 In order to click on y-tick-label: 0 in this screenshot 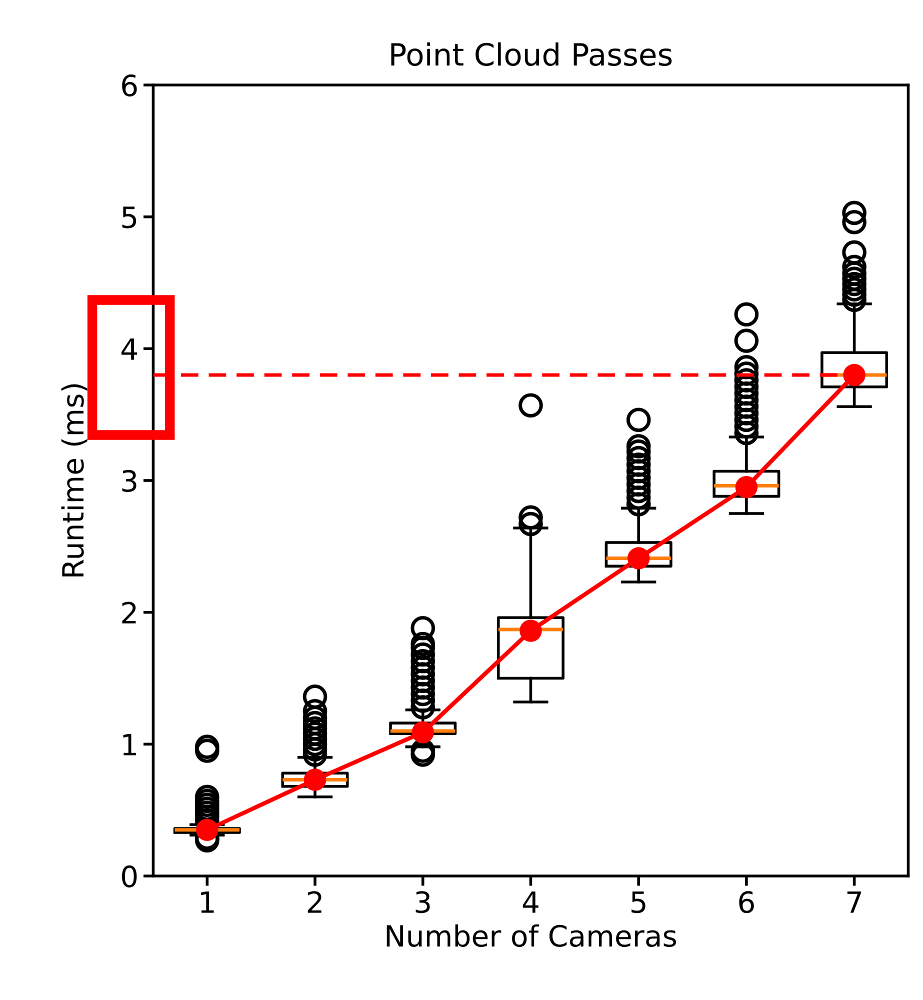, I will do `click(129, 876)`.